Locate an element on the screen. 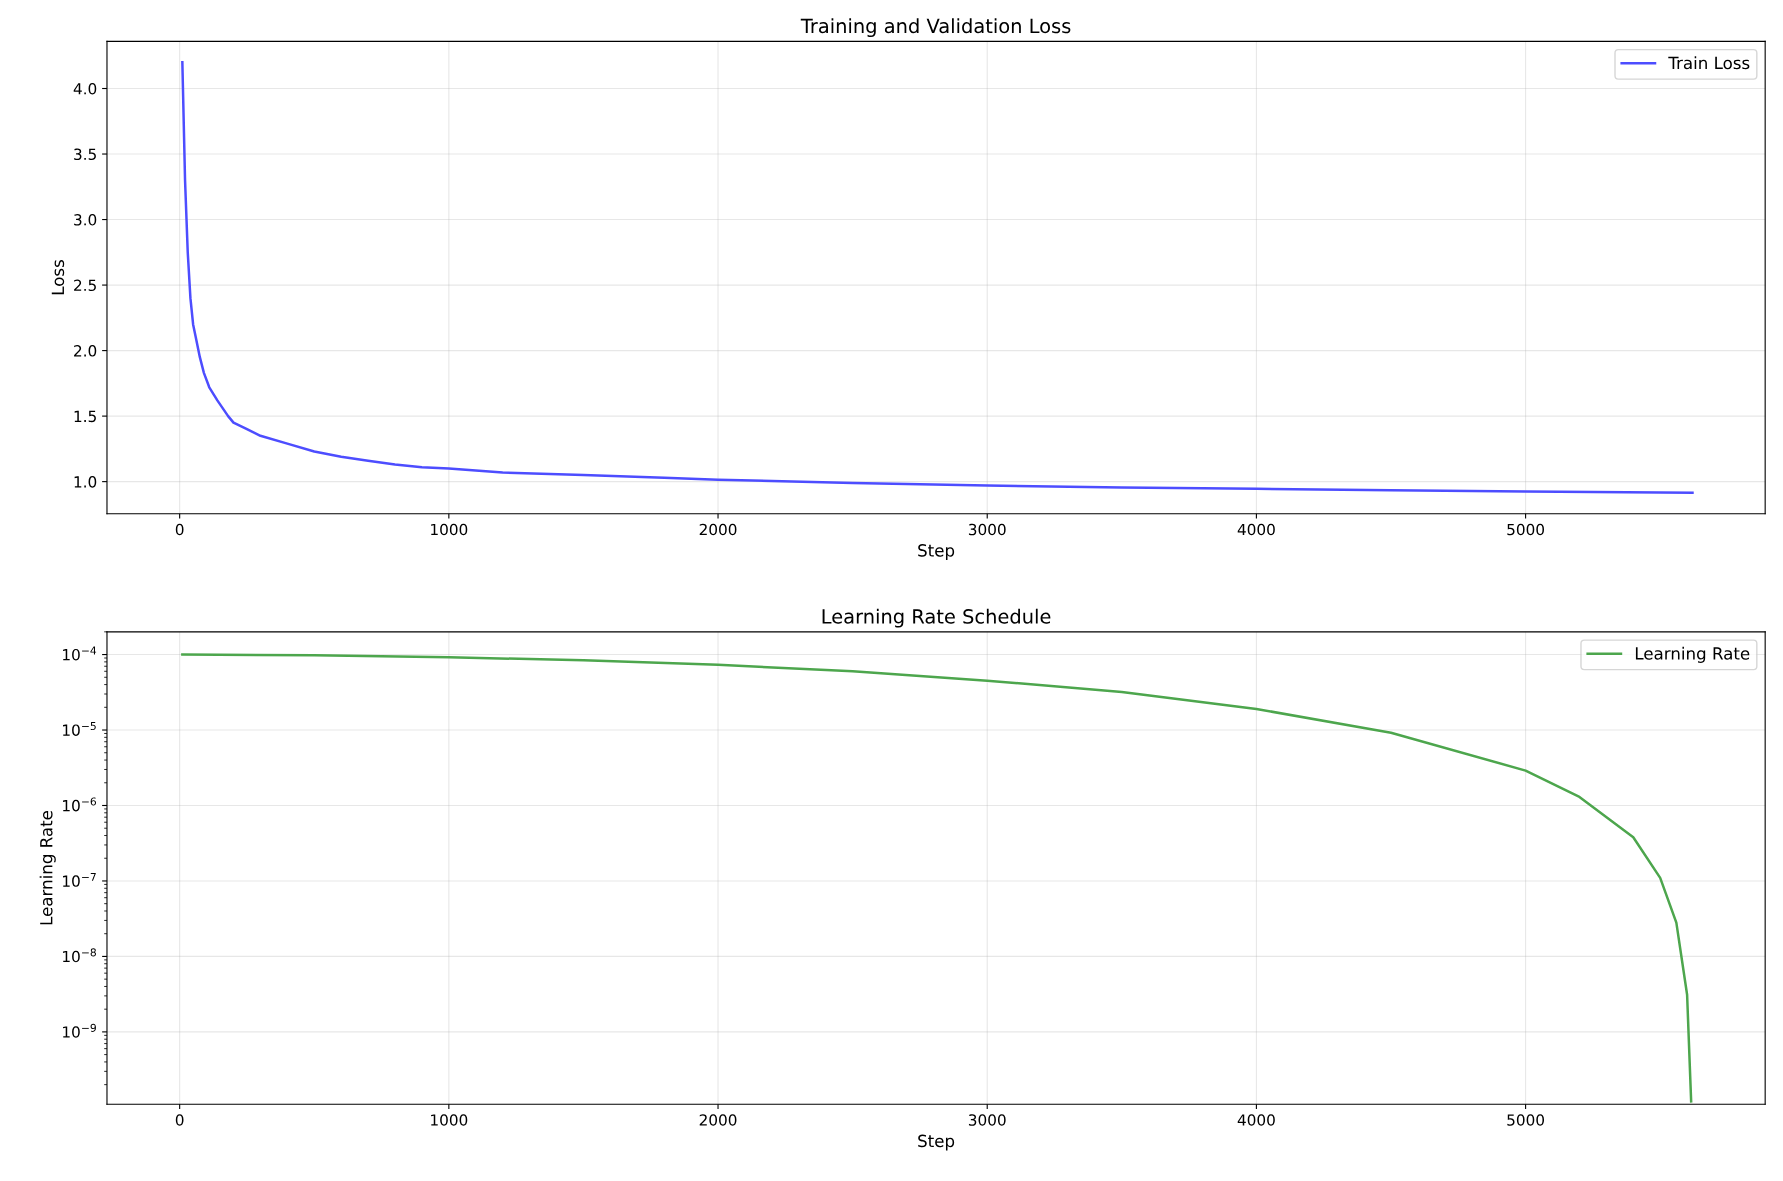 This screenshot has width=1783, height=1181. y-tick-label: 10$^{−5}$ is located at coordinates (79, 729).